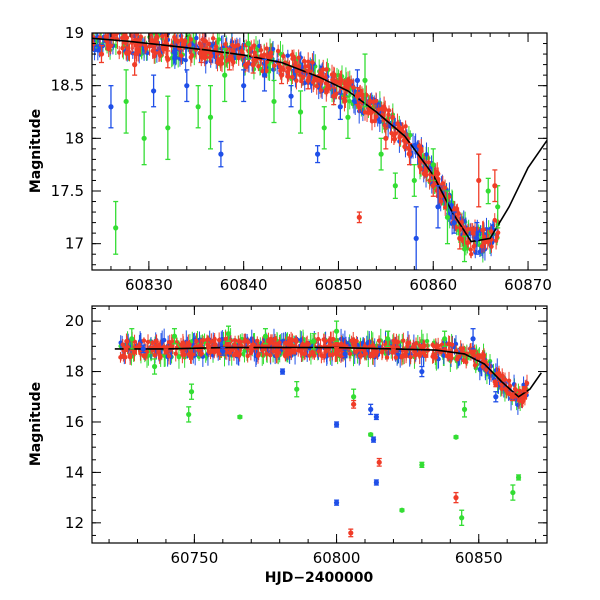  Describe the element at coordinates (36, 151) in the screenshot. I see `top-y-axis-title: Magnitude` at that location.